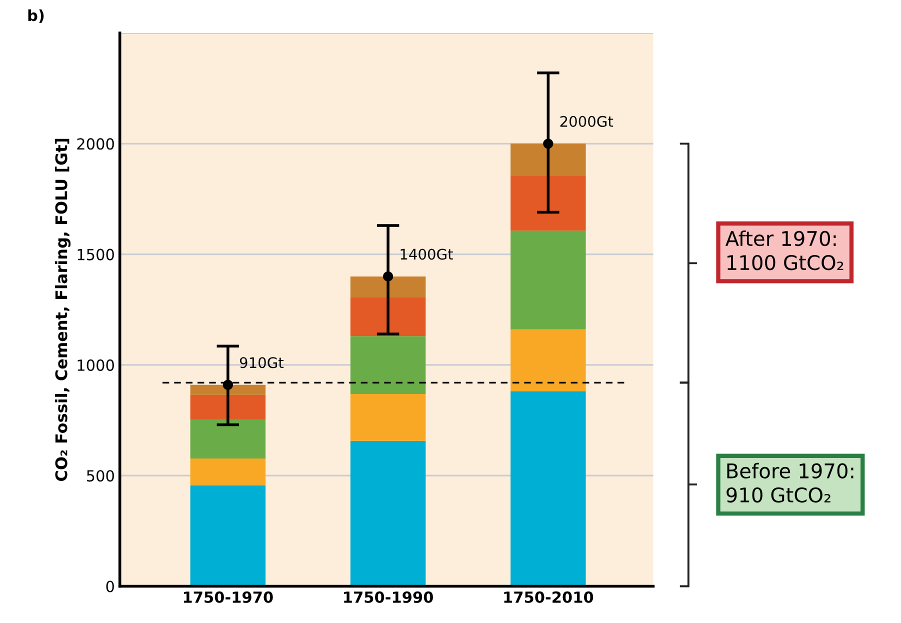  What do you see at coordinates (95, 144) in the screenshot?
I see `y-tick-label: 2000` at bounding box center [95, 144].